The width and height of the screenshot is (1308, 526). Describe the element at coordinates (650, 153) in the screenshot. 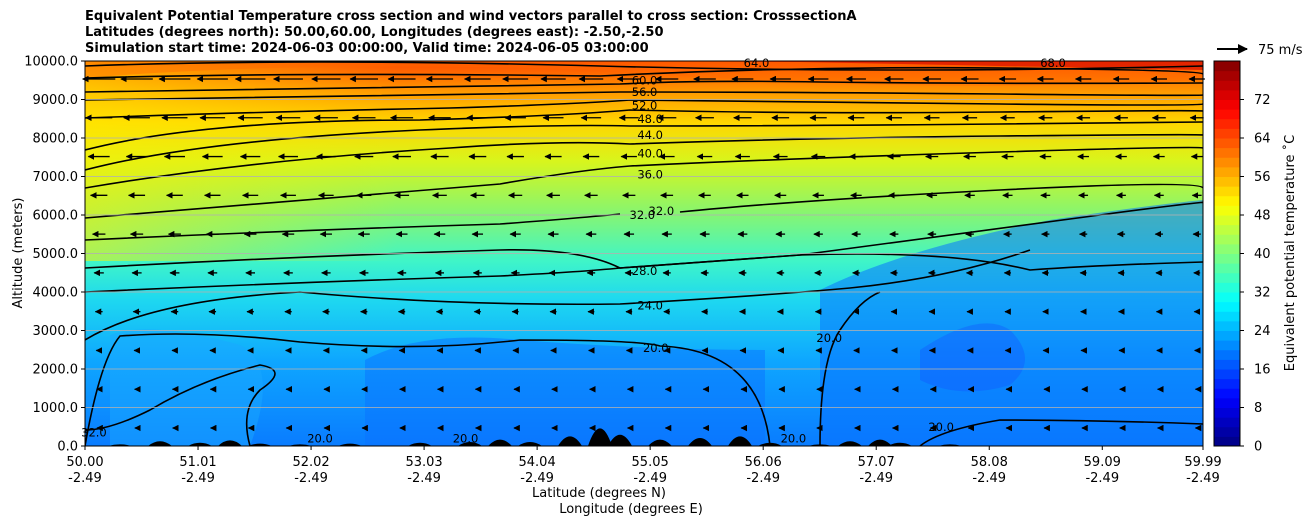

I see `contour-label: 40.0` at that location.